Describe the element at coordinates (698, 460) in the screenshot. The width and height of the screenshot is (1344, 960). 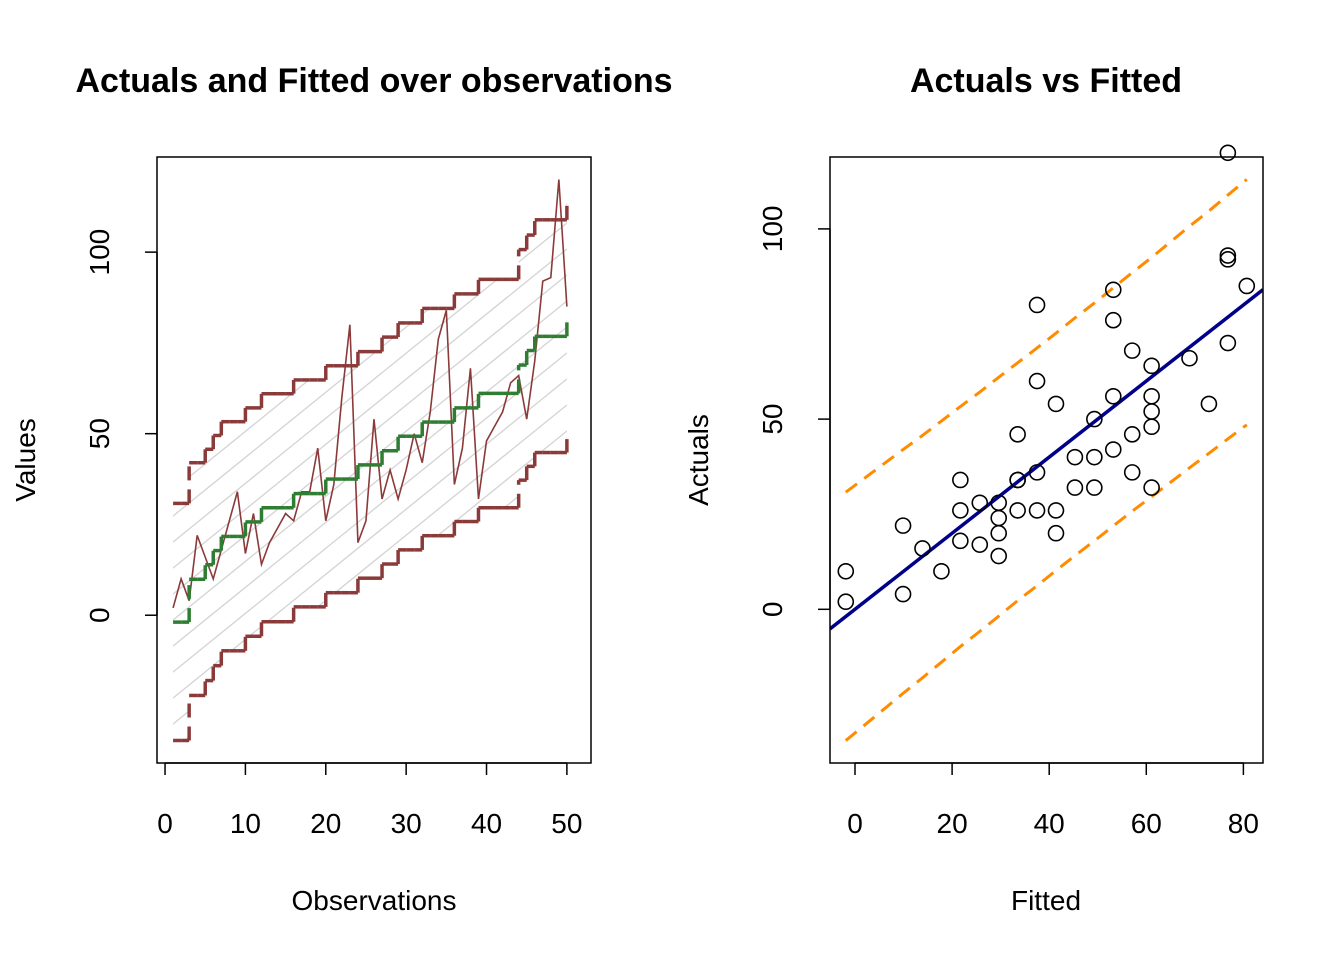
I see `y-axis-label: Actuals` at that location.